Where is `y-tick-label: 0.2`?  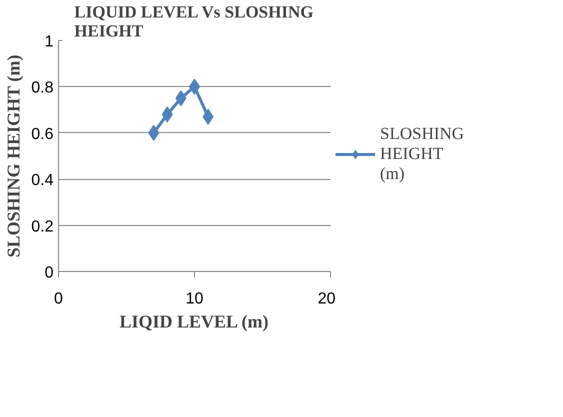 y-tick-label: 0.2 is located at coordinates (42, 227).